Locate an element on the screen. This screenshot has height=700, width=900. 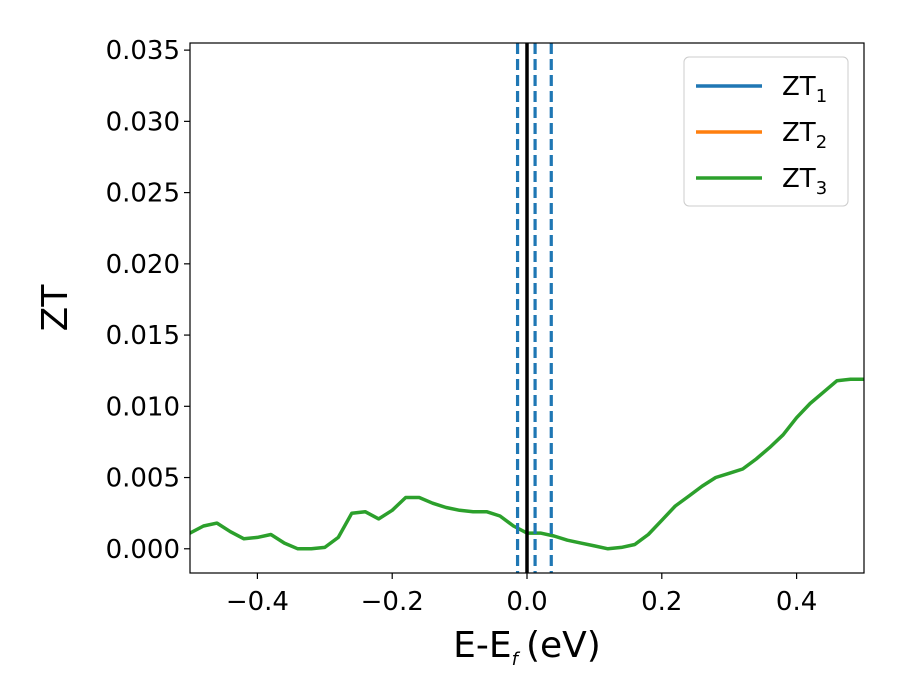
x-tick-label: 0.0 is located at coordinates (526, 602).